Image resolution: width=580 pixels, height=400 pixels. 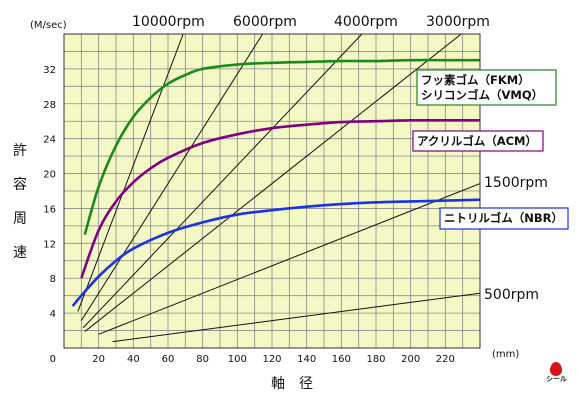 What do you see at coordinates (556, 379) in the screenshot?
I see `logo-text: シール` at bounding box center [556, 379].